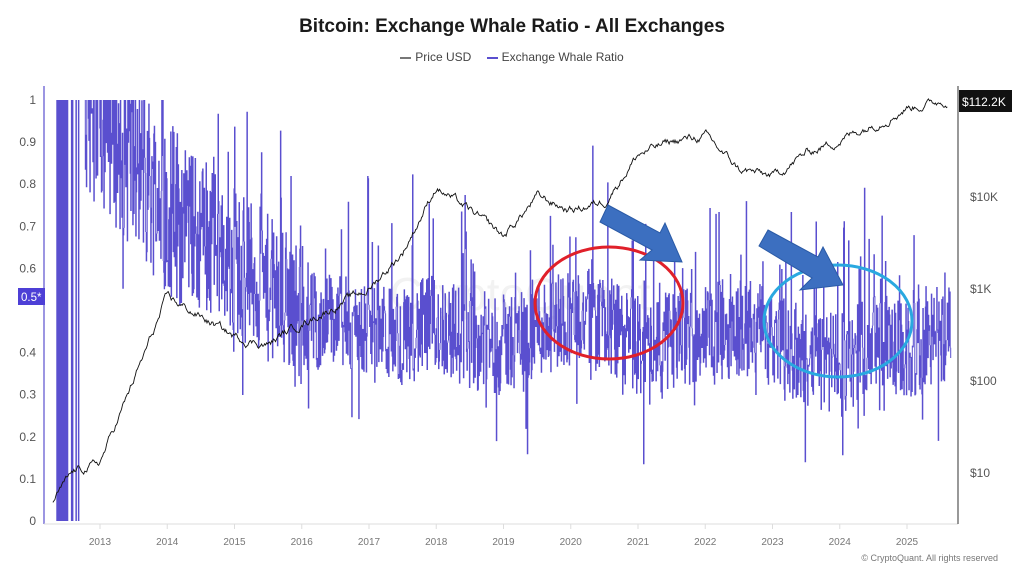 This screenshot has height=576, width=1024. I want to click on right-axis-tick-label: $1K, so click(980, 289).